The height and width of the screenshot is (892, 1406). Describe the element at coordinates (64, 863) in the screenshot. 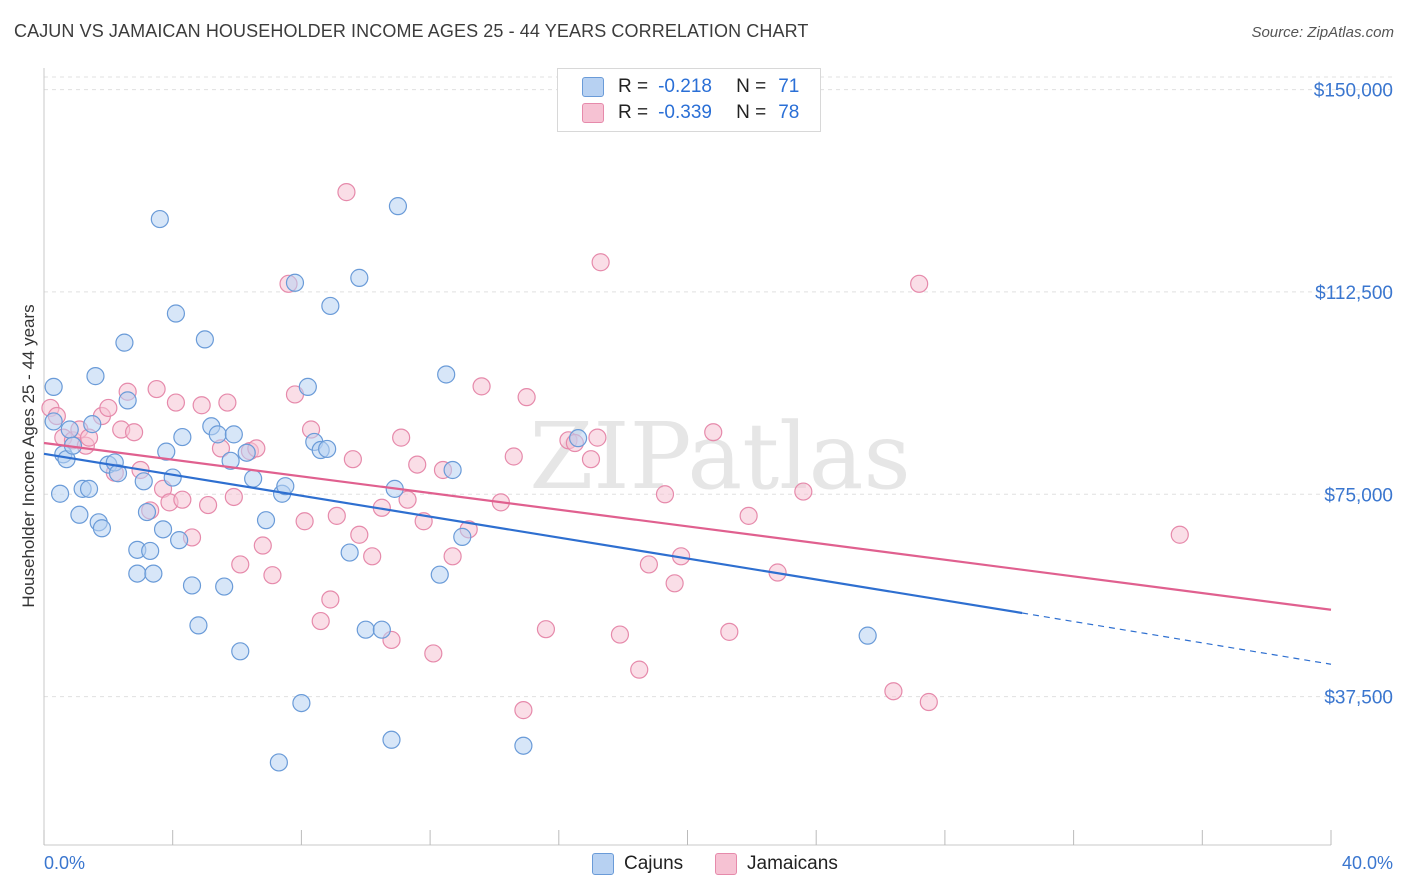

I see `x-tick-label-min: 0.0%` at that location.